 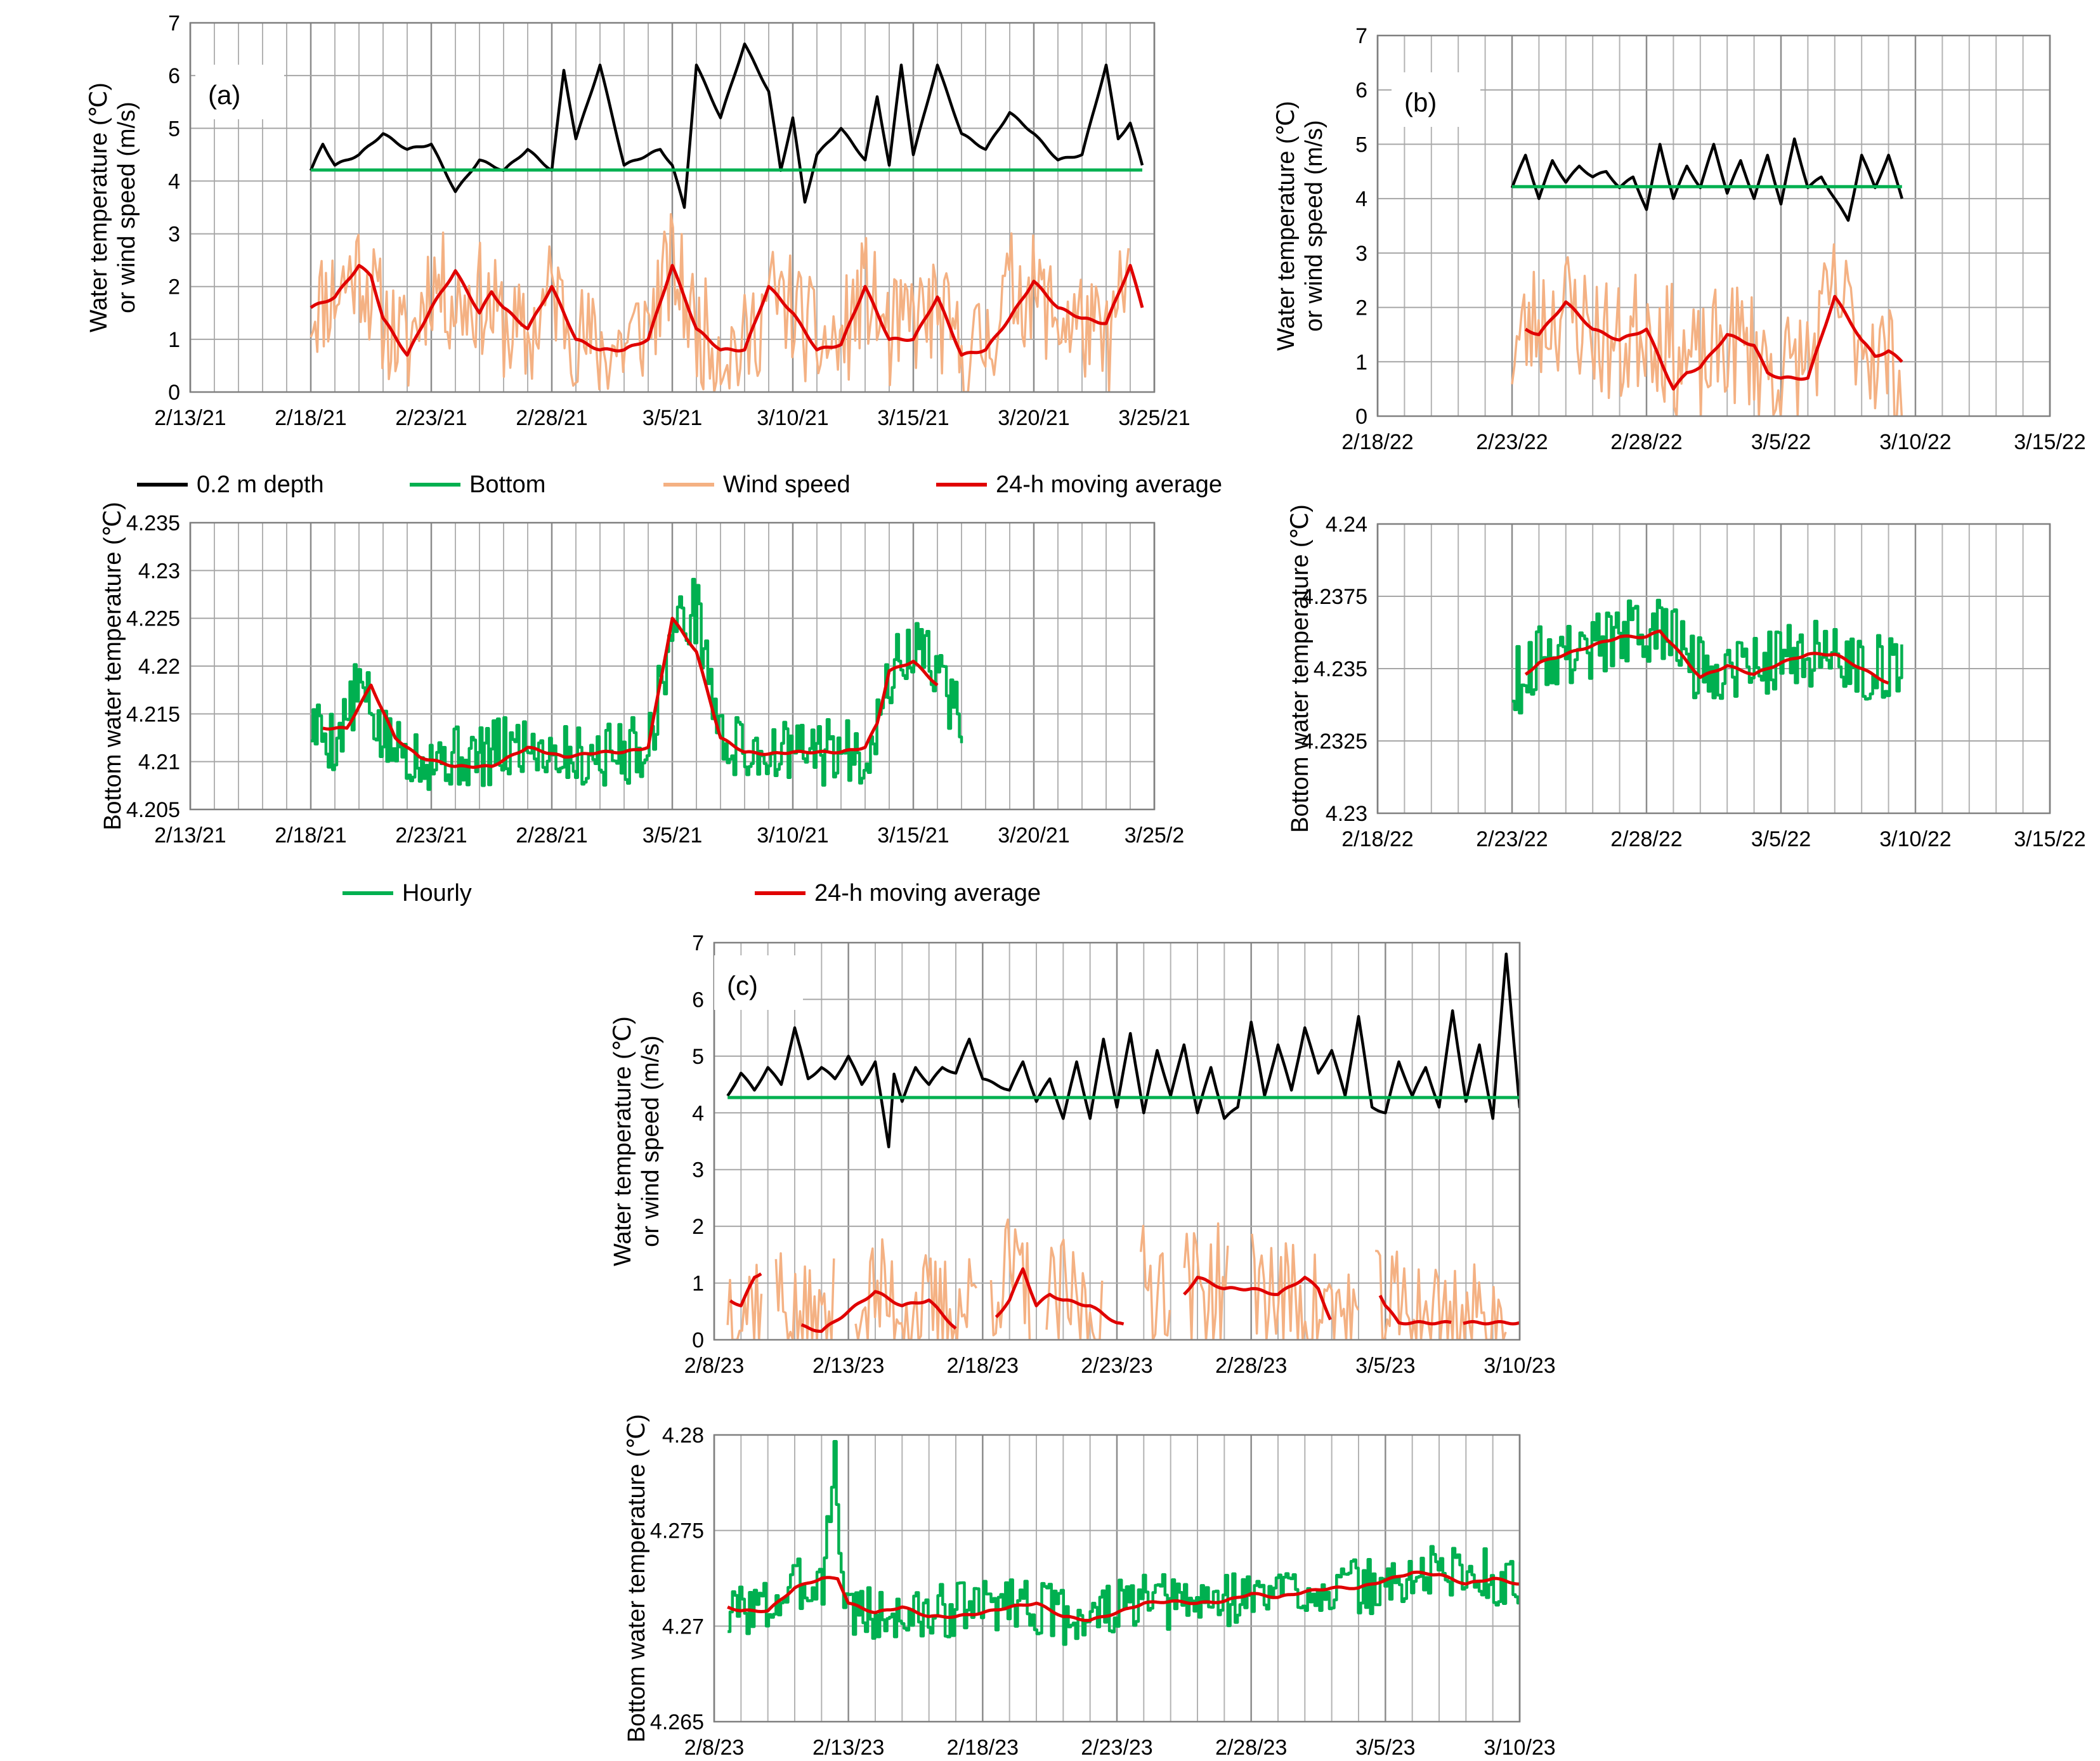 I want to click on x-tick-label: 3/10/21, so click(x=792, y=835).